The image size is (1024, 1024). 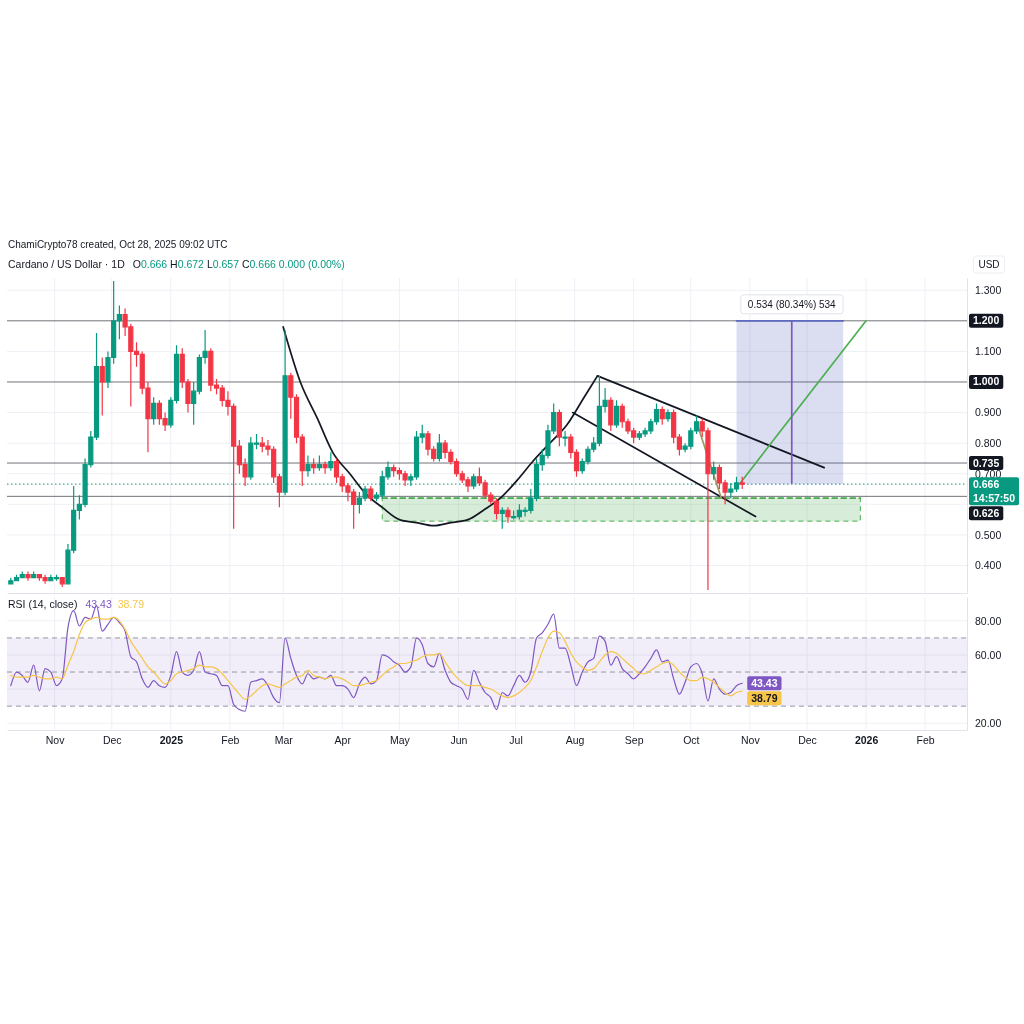 What do you see at coordinates (866, 740) in the screenshot?
I see `x-tick-label: 2026` at bounding box center [866, 740].